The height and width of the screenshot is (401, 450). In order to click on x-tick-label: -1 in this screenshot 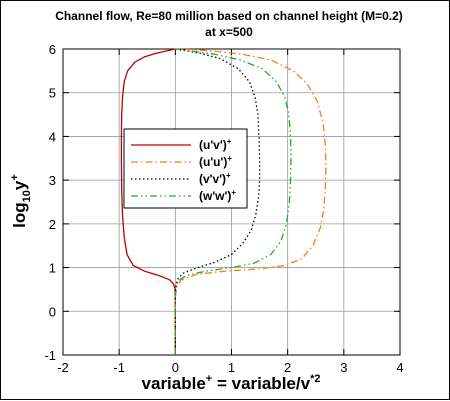, I will do `click(119, 367)`.